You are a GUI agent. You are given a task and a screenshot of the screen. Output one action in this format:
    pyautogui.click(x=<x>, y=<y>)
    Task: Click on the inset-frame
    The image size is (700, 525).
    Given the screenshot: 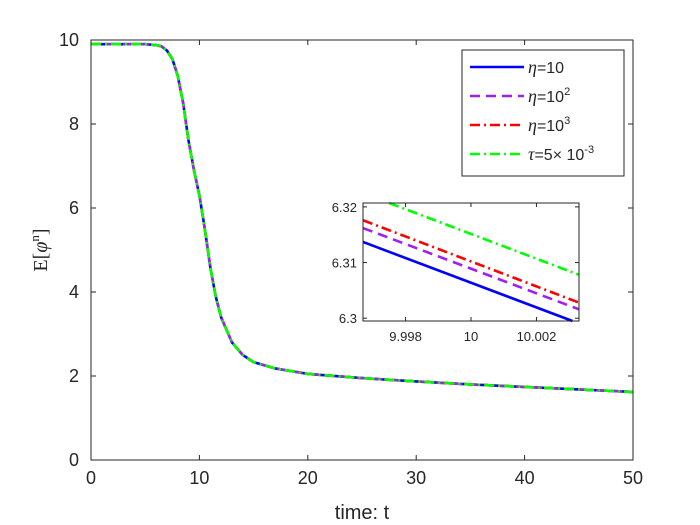 What is the action you would take?
    pyautogui.click(x=471, y=262)
    